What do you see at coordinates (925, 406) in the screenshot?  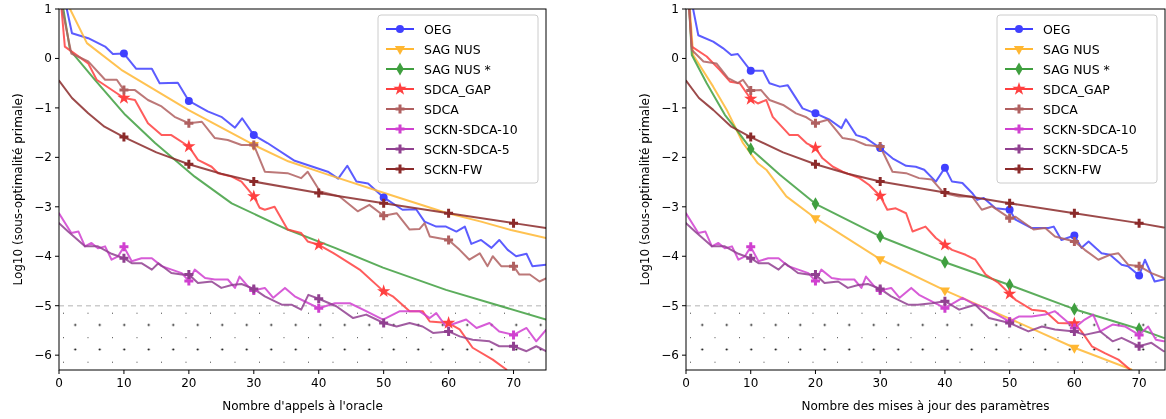 I see `x-axis-title: Nombre des mises à jour des paramètres` at bounding box center [925, 406].